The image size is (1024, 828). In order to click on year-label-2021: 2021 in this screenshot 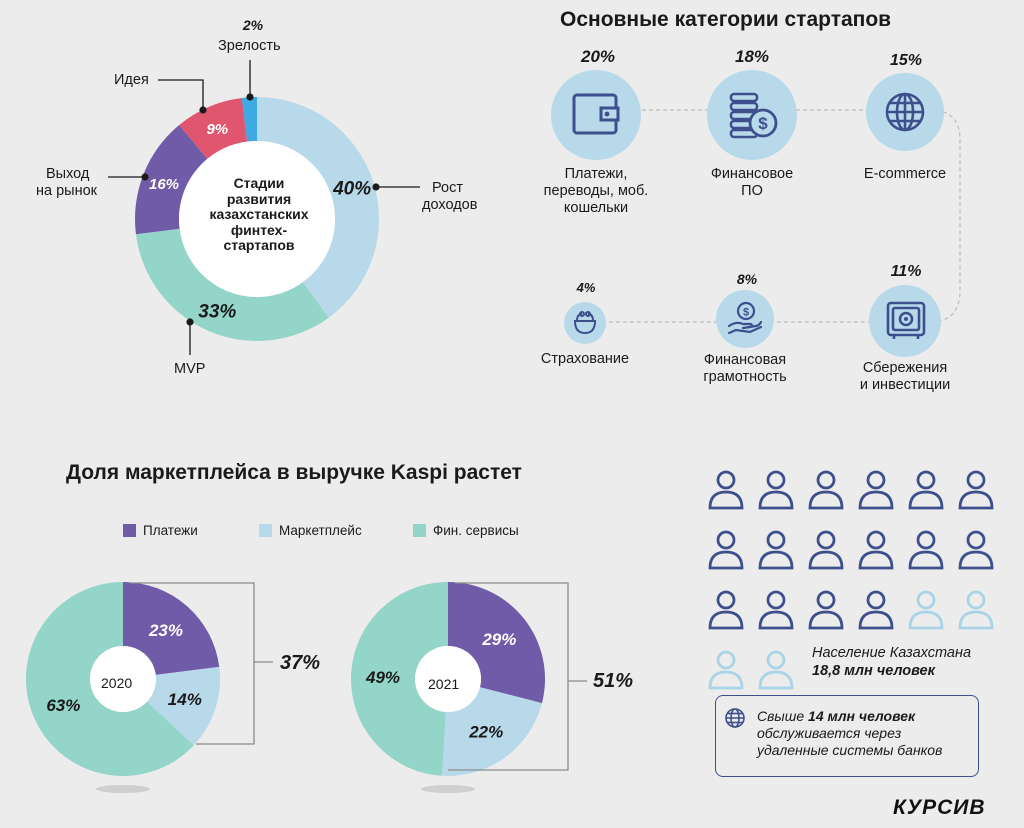, I will do `click(444, 684)`.